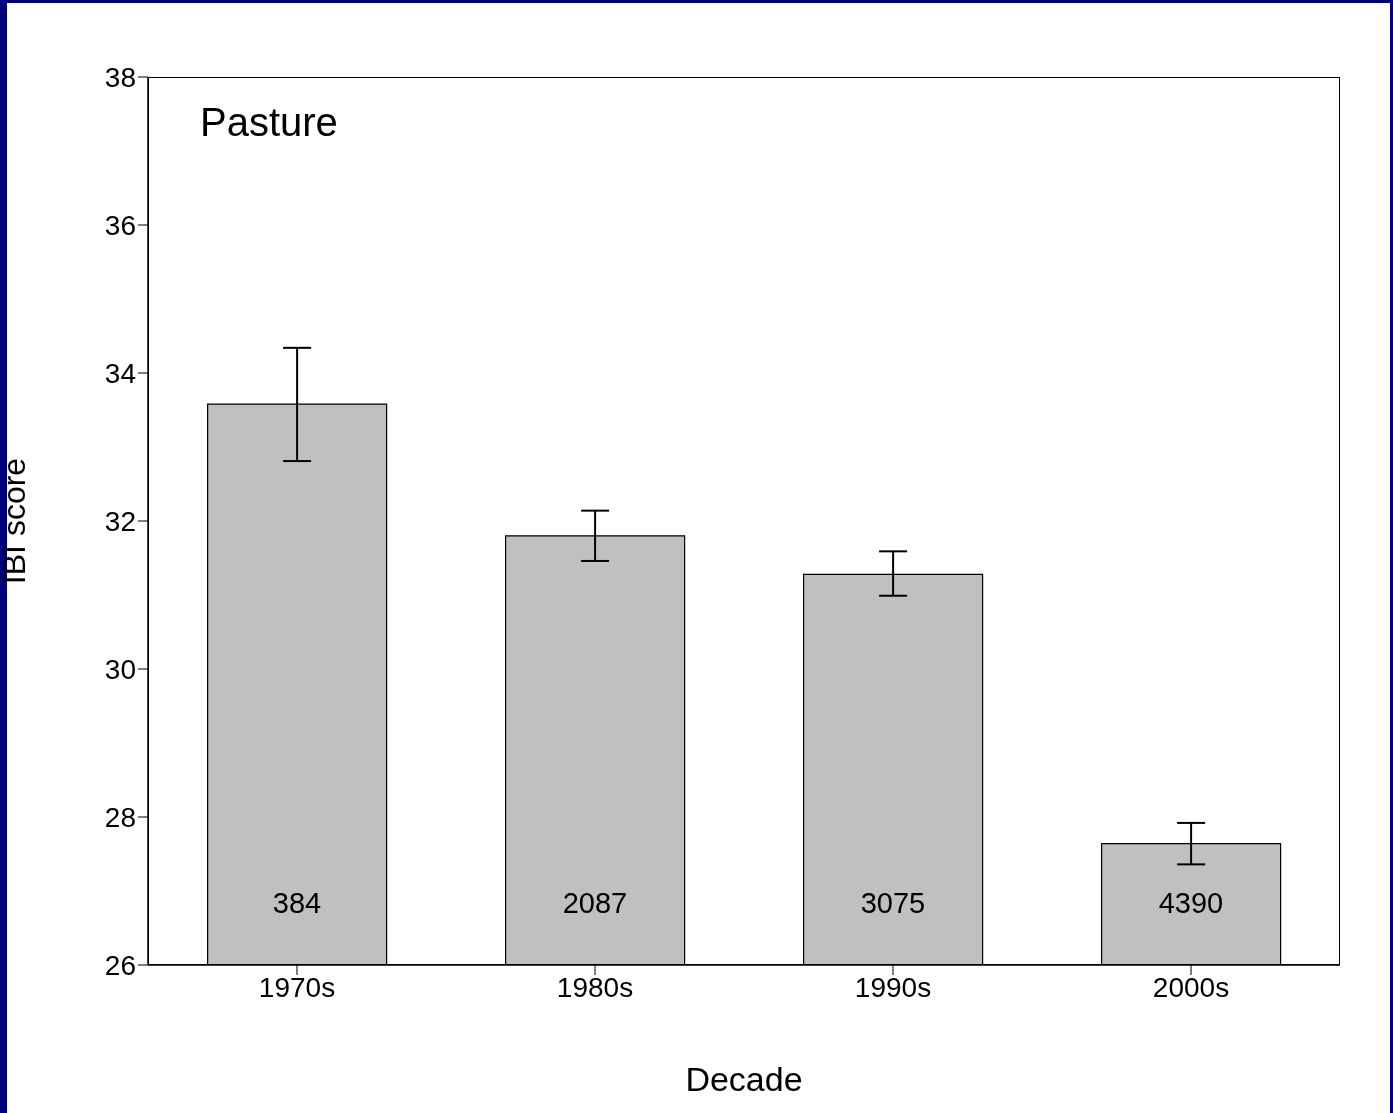 The height and width of the screenshot is (1113, 1393). Describe the element at coordinates (893, 987) in the screenshot. I see `x-tick-label: 1990s` at that location.